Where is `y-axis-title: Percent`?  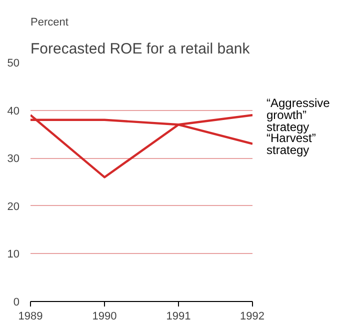
y-axis-title: Percent is located at coordinates (49, 22).